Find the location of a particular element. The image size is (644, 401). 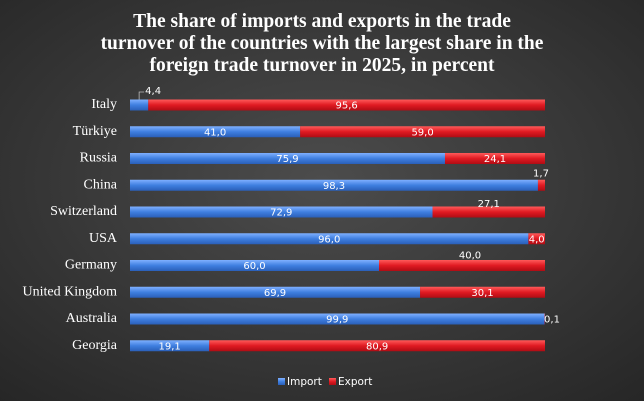

data-label-export-australia: 0,1 is located at coordinates (552, 320).